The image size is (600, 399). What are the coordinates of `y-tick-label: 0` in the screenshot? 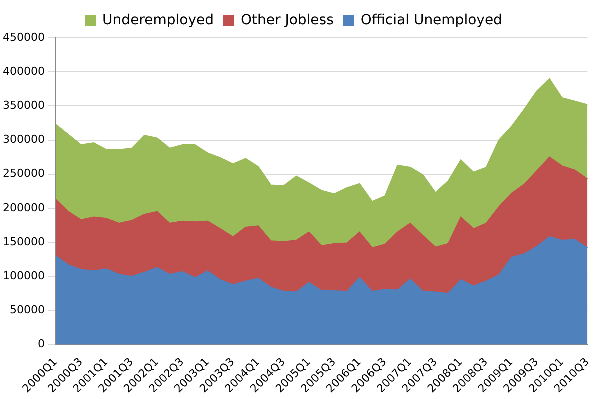 It's located at (41, 344).